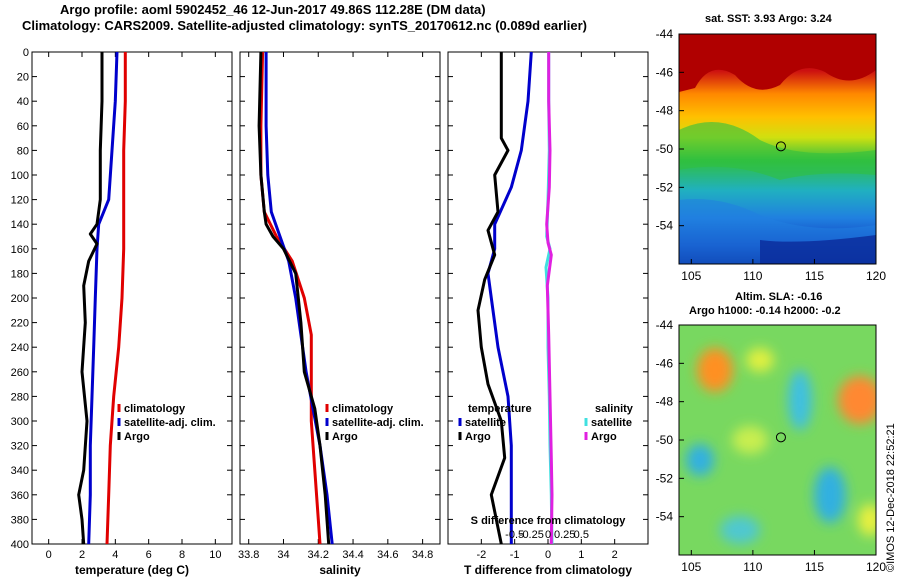 The height and width of the screenshot is (580, 900). What do you see at coordinates (20, 225) in the screenshot?
I see `depth-tick-label: 140` at bounding box center [20, 225].